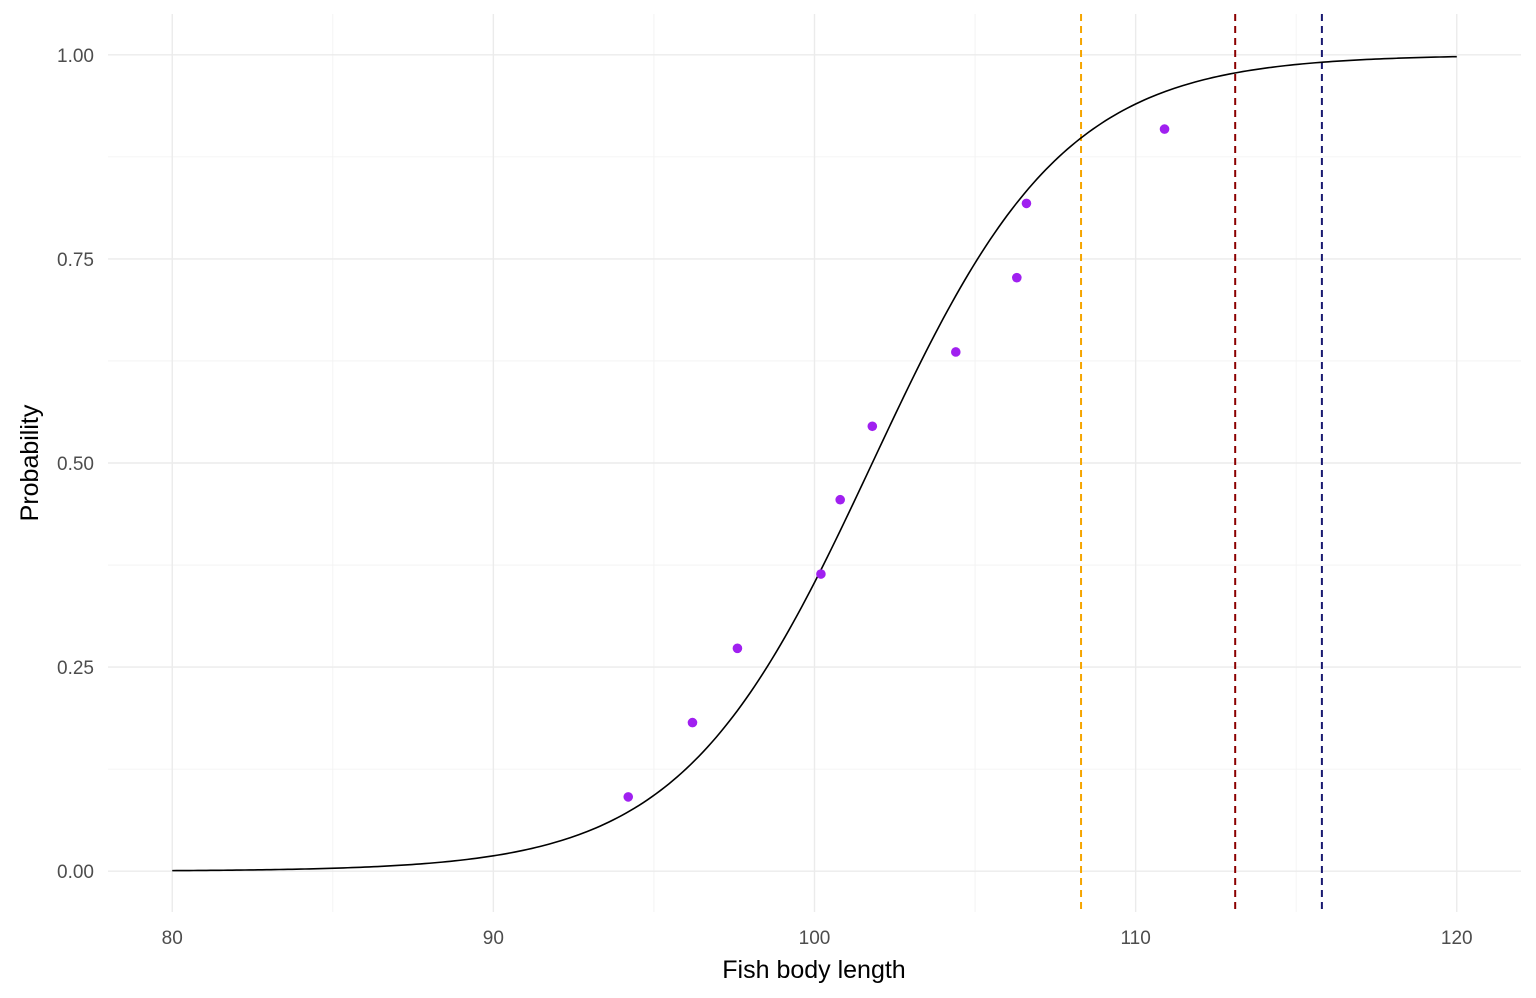 The height and width of the screenshot is (998, 1536). I want to click on x-tick-label: 100, so click(815, 938).